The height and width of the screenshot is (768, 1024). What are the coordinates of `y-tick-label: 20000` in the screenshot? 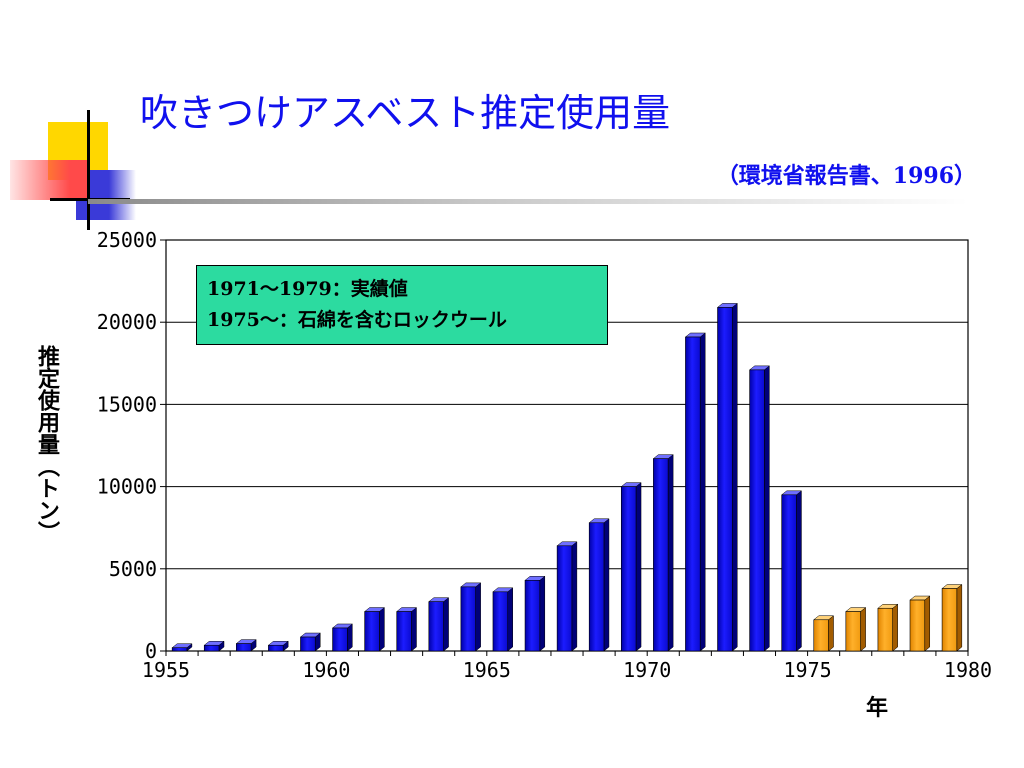 It's located at (127, 322).